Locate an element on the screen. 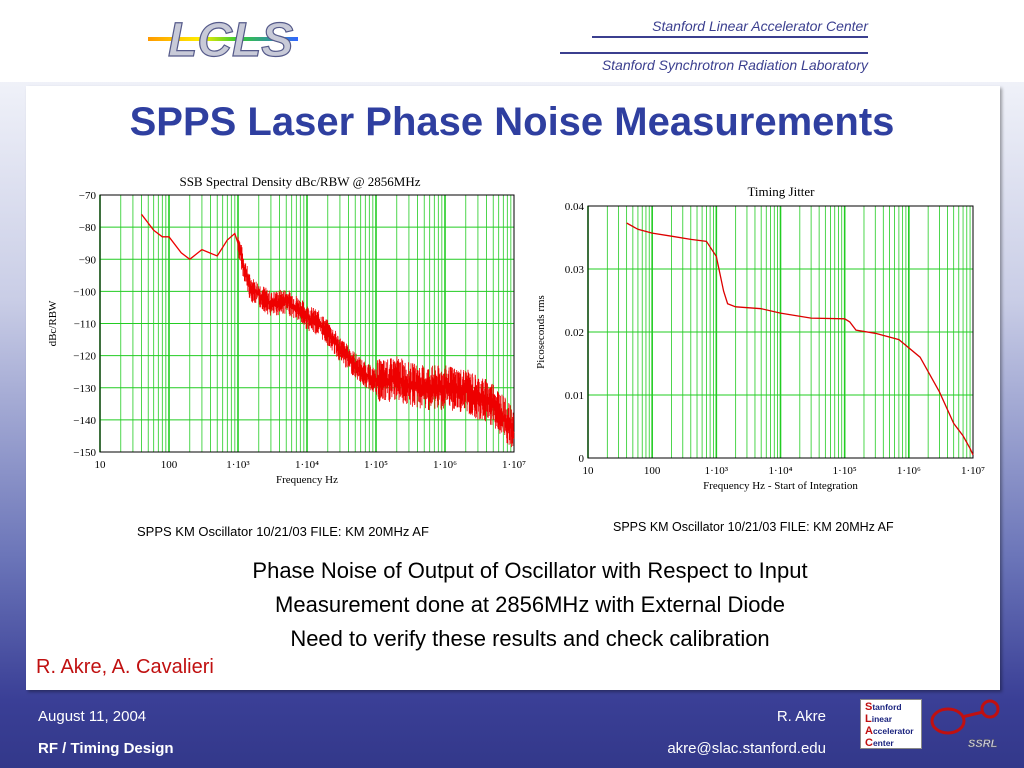  footer-topic: RF / Timing Design is located at coordinates (106, 748).